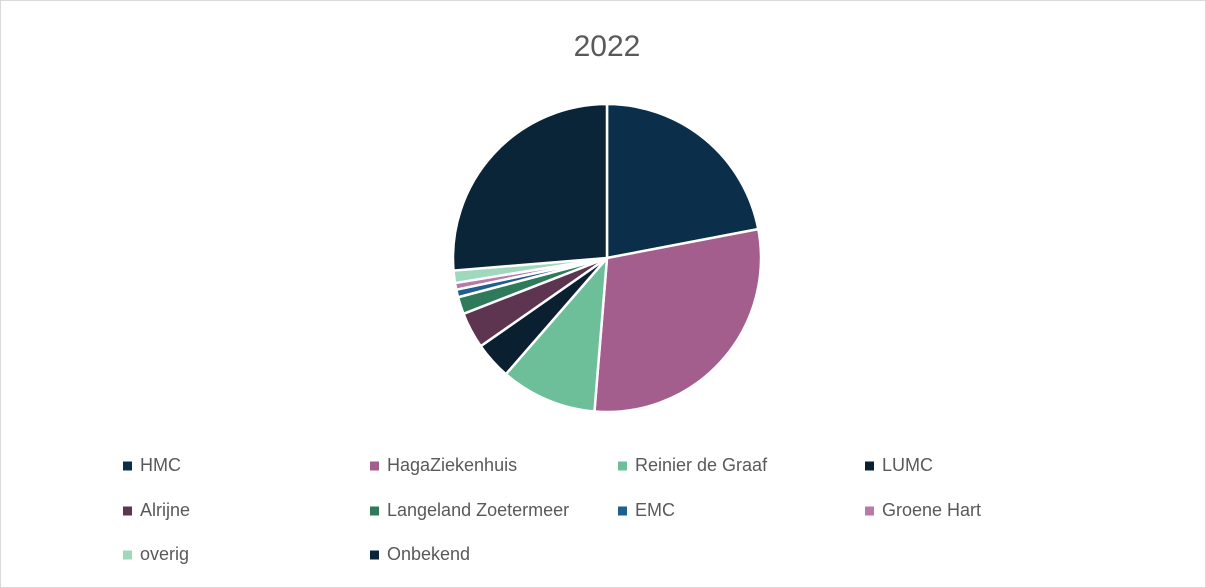 This screenshot has width=1206, height=588. Describe the element at coordinates (931, 510) in the screenshot. I see `legend-label: Groene Hart` at that location.